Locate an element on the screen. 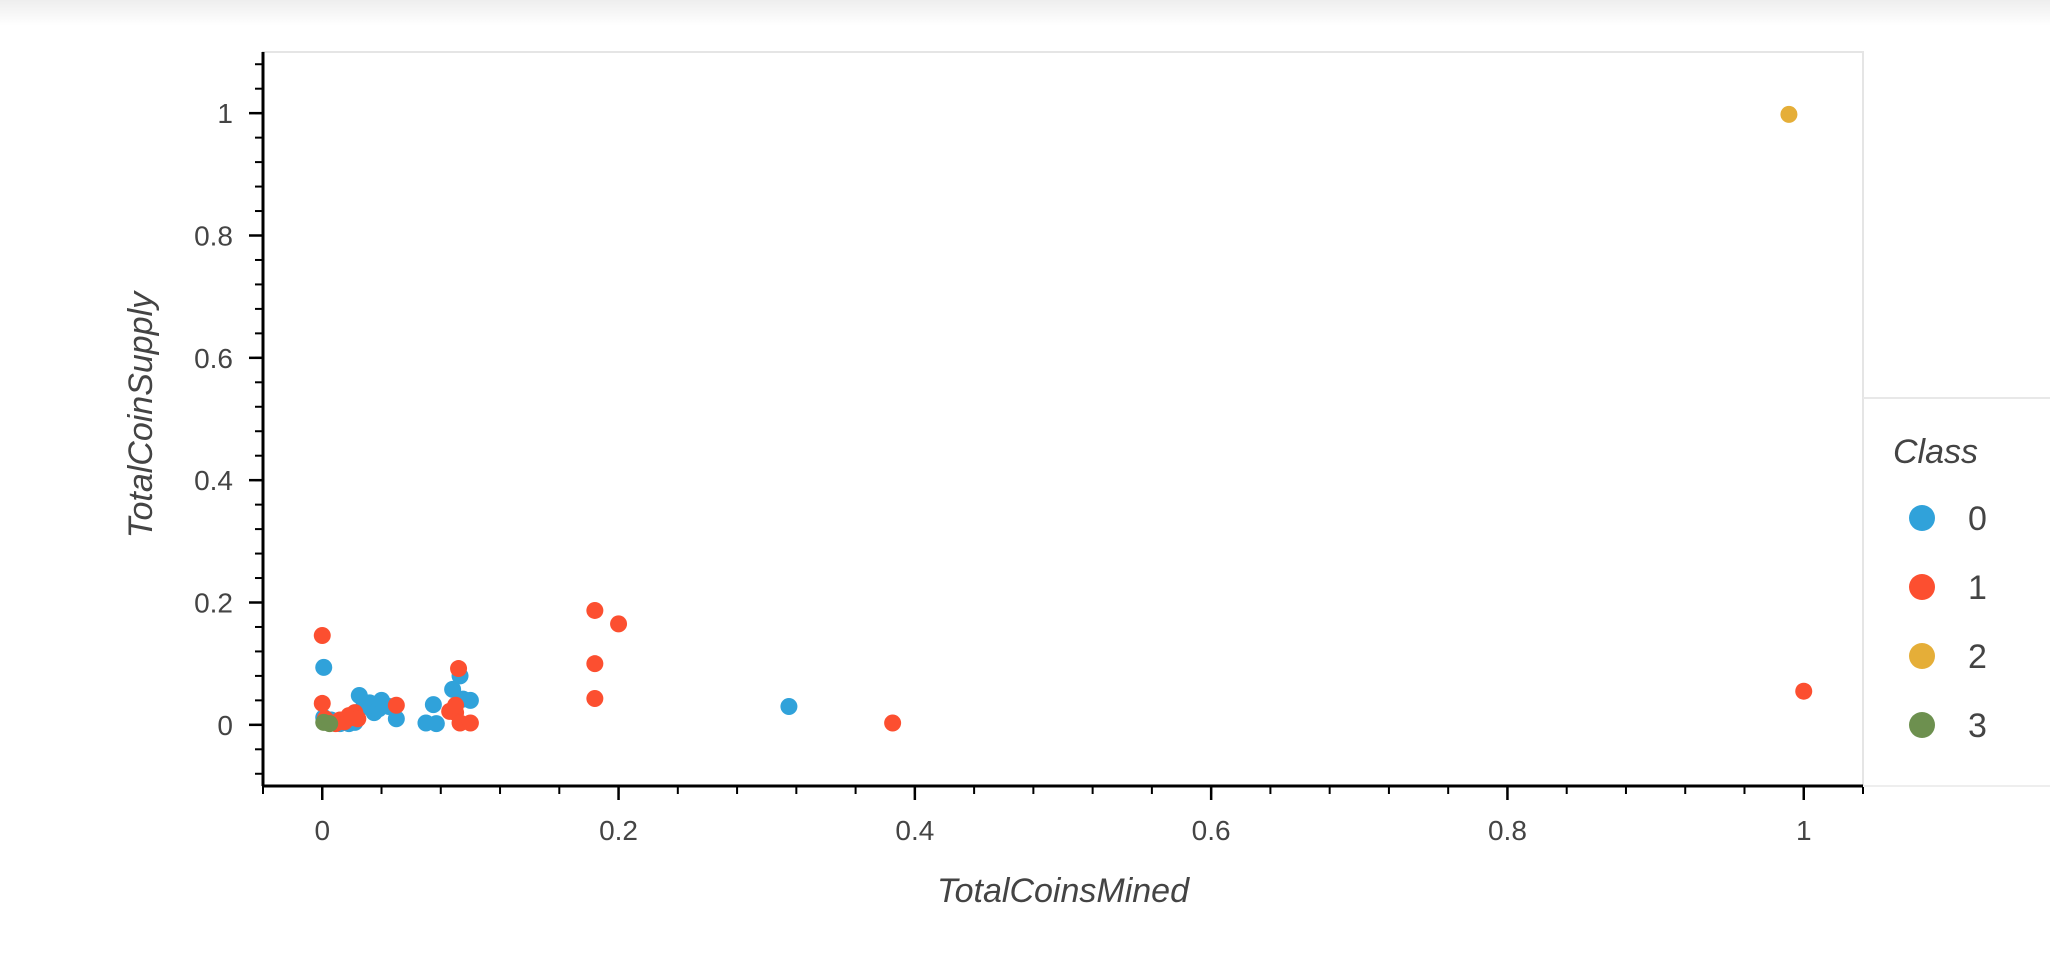 The width and height of the screenshot is (2050, 960). y-tick-label: 0.2 is located at coordinates (213, 603).